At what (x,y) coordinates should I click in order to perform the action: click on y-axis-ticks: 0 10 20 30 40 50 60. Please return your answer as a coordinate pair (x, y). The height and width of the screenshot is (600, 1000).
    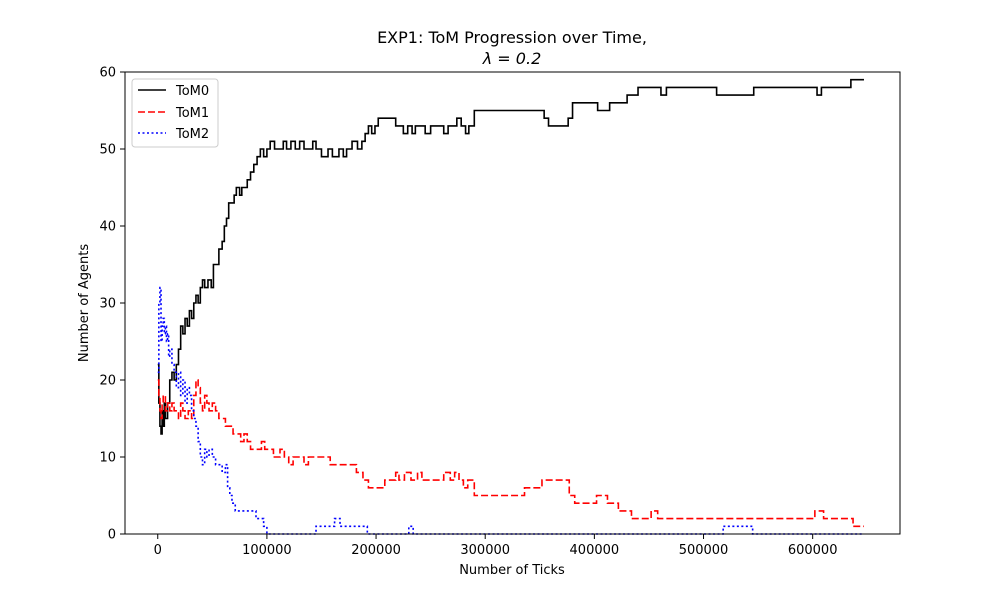
    Looking at the image, I should click on (112, 304).